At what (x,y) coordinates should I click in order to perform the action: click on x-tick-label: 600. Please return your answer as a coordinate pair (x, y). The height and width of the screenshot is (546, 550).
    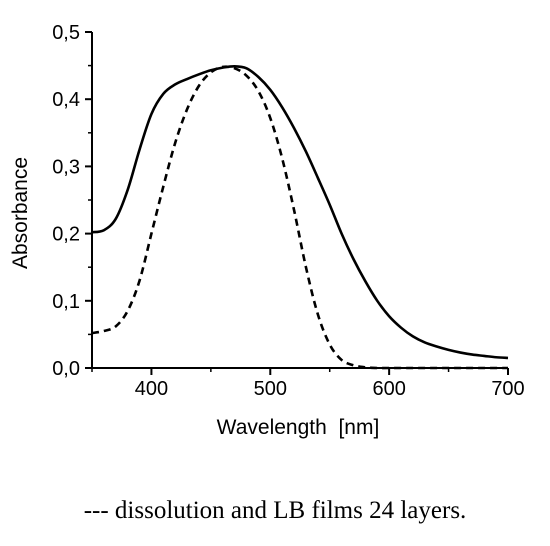
    Looking at the image, I should click on (388, 389).